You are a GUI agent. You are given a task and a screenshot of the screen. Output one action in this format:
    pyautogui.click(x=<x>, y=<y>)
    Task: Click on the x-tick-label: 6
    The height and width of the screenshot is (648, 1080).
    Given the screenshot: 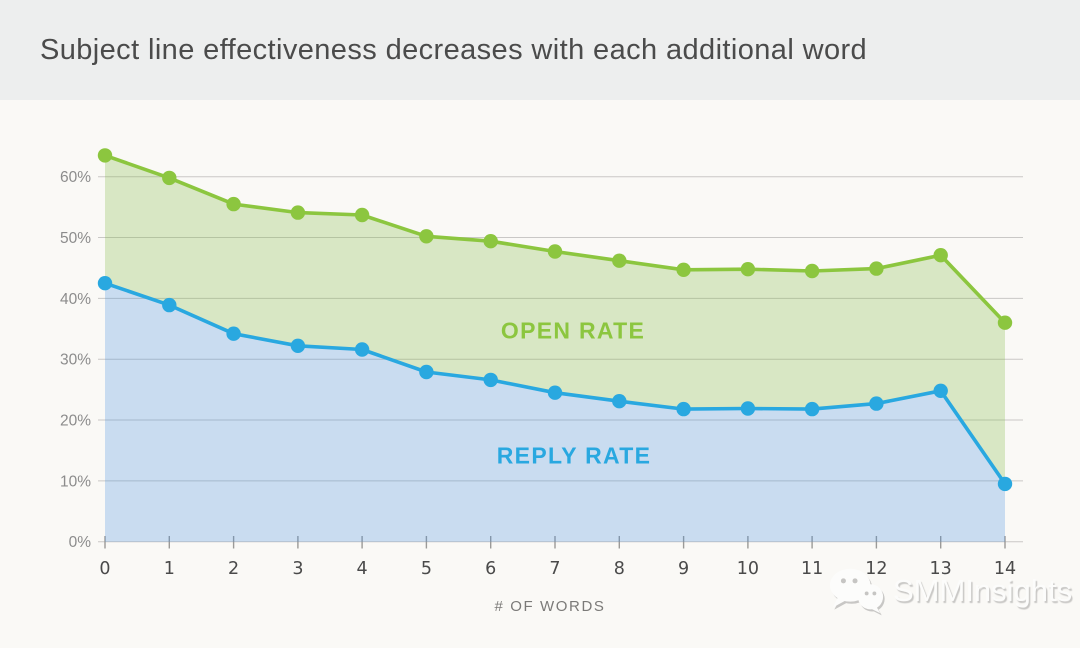 What is the action you would take?
    pyautogui.click(x=490, y=569)
    